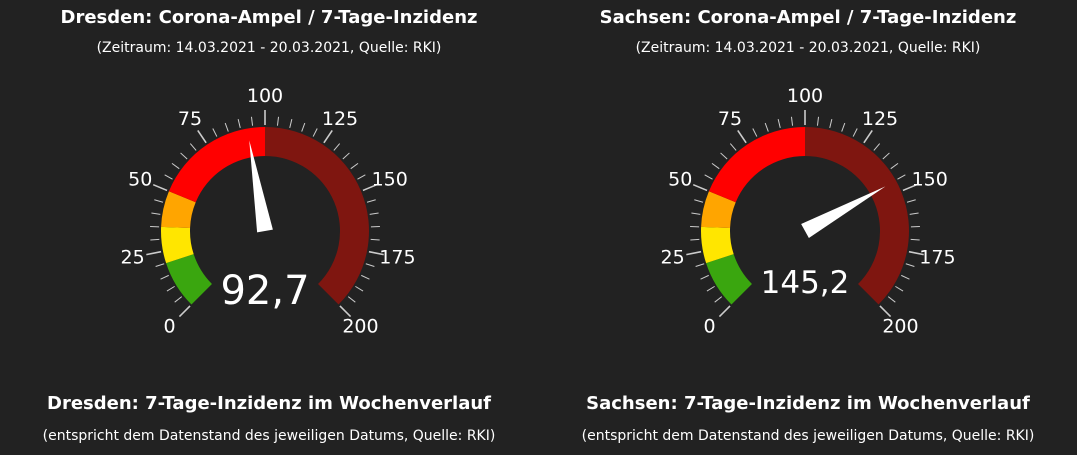 This screenshot has height=455, width=1077. I want to click on gauge-tick-label: 150, so click(390, 179).